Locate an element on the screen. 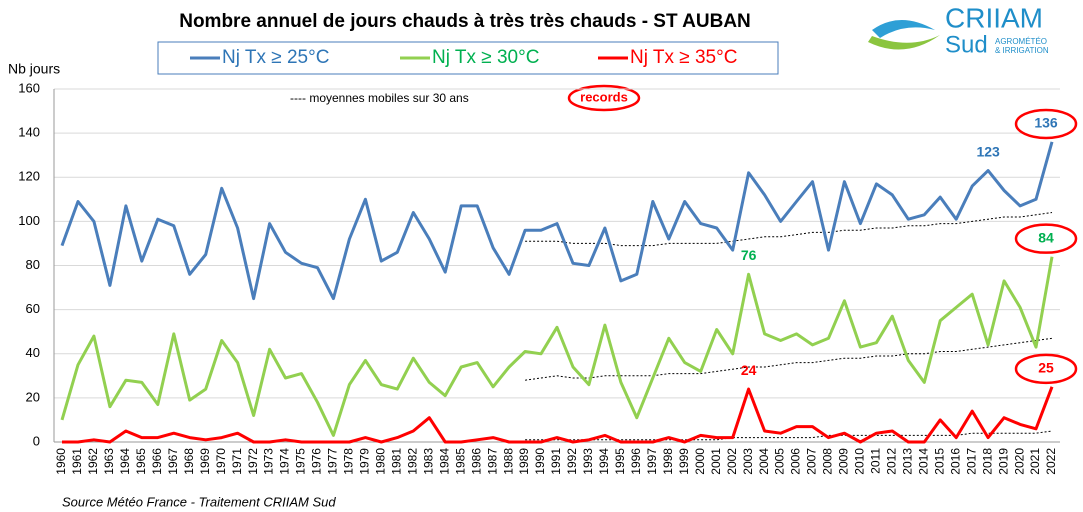 This screenshot has width=1083, height=512. x-tick-label: 1976 is located at coordinates (317, 461).